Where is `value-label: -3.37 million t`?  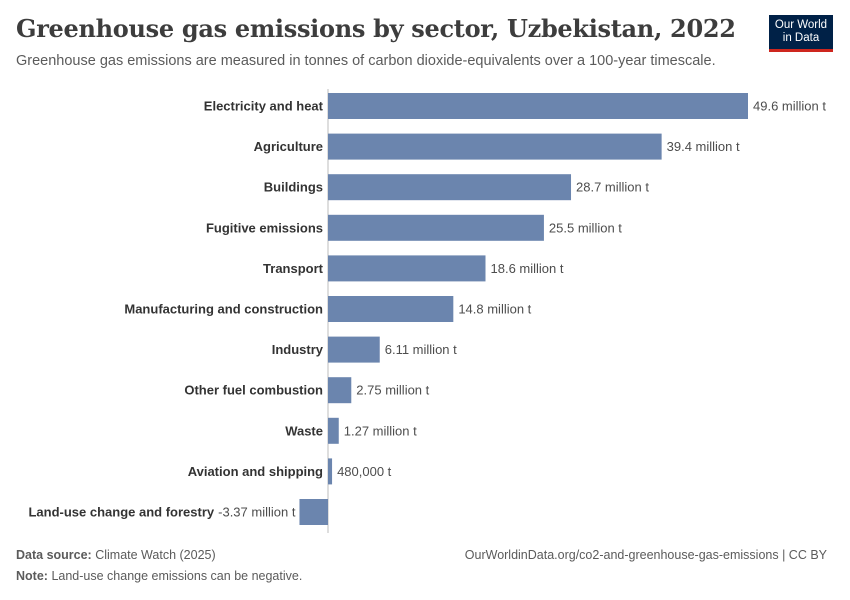 value-label: -3.37 million t is located at coordinates (257, 512).